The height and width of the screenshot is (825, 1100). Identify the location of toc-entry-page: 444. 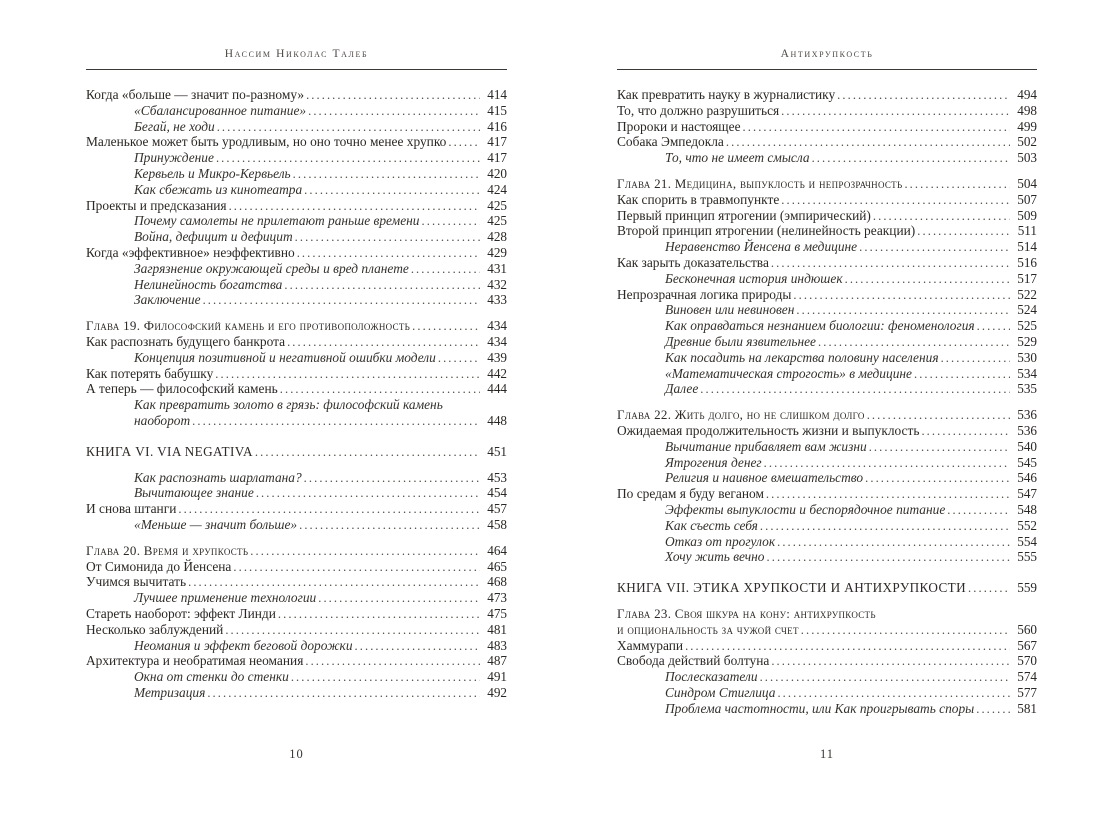
(497, 389).